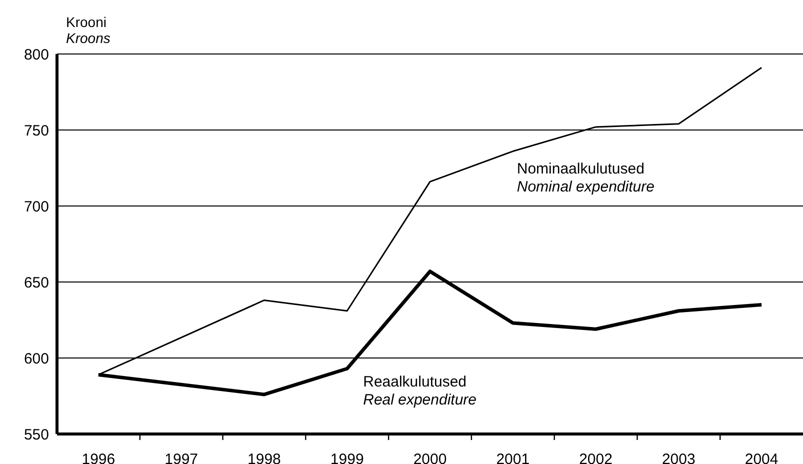  Describe the element at coordinates (99, 457) in the screenshot. I see `x-tick-label: 1996` at that location.